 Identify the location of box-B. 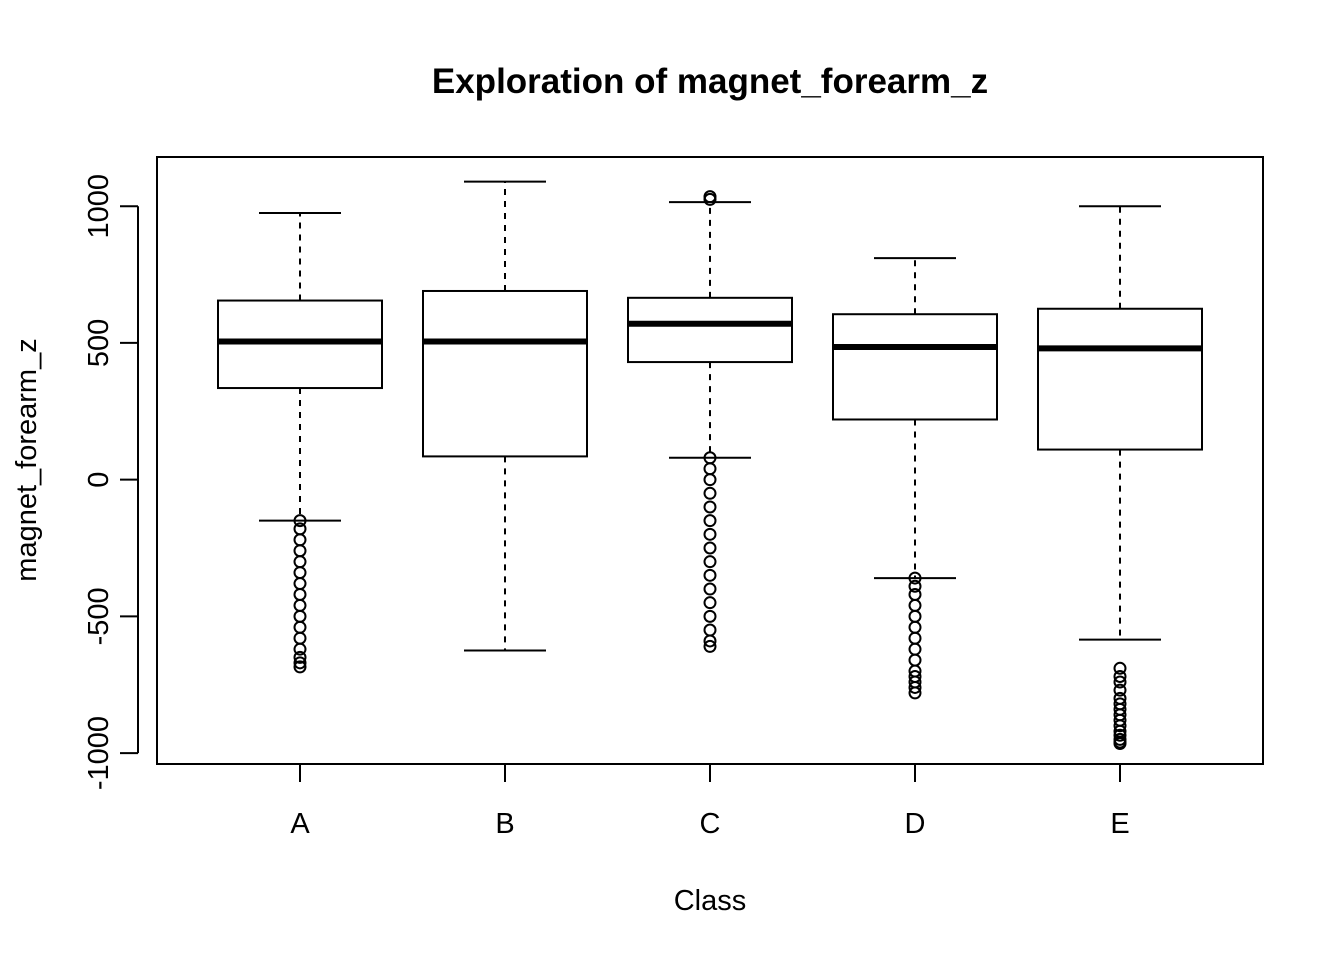
(505, 416).